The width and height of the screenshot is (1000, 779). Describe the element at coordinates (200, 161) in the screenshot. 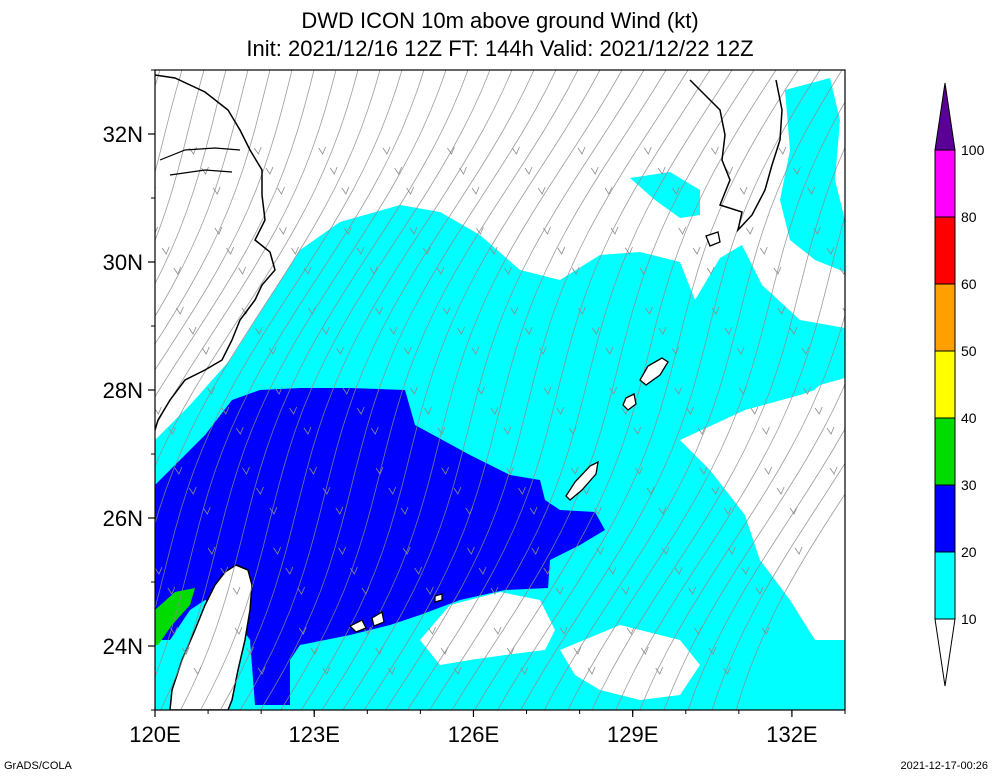

I see `yangtze-estuary` at that location.